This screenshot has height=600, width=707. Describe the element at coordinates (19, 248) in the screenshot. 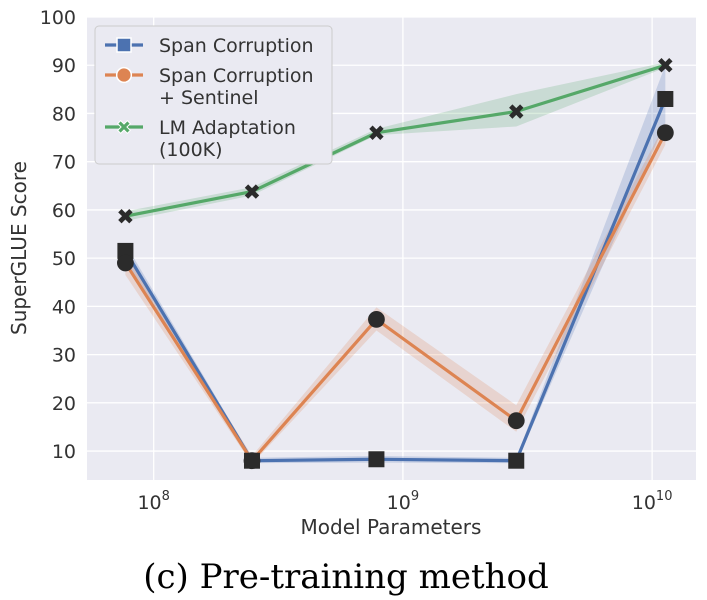

I see `y-axis-label: SuperGLUE Score` at that location.